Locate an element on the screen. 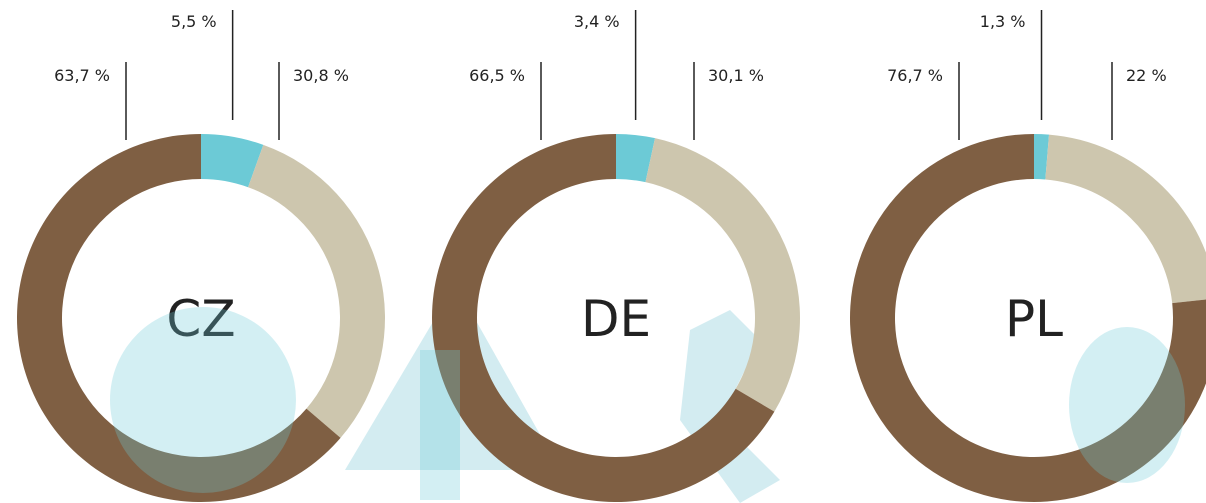 This screenshot has width=1206, height=503. value-label: 5,5 % is located at coordinates (194, 21).